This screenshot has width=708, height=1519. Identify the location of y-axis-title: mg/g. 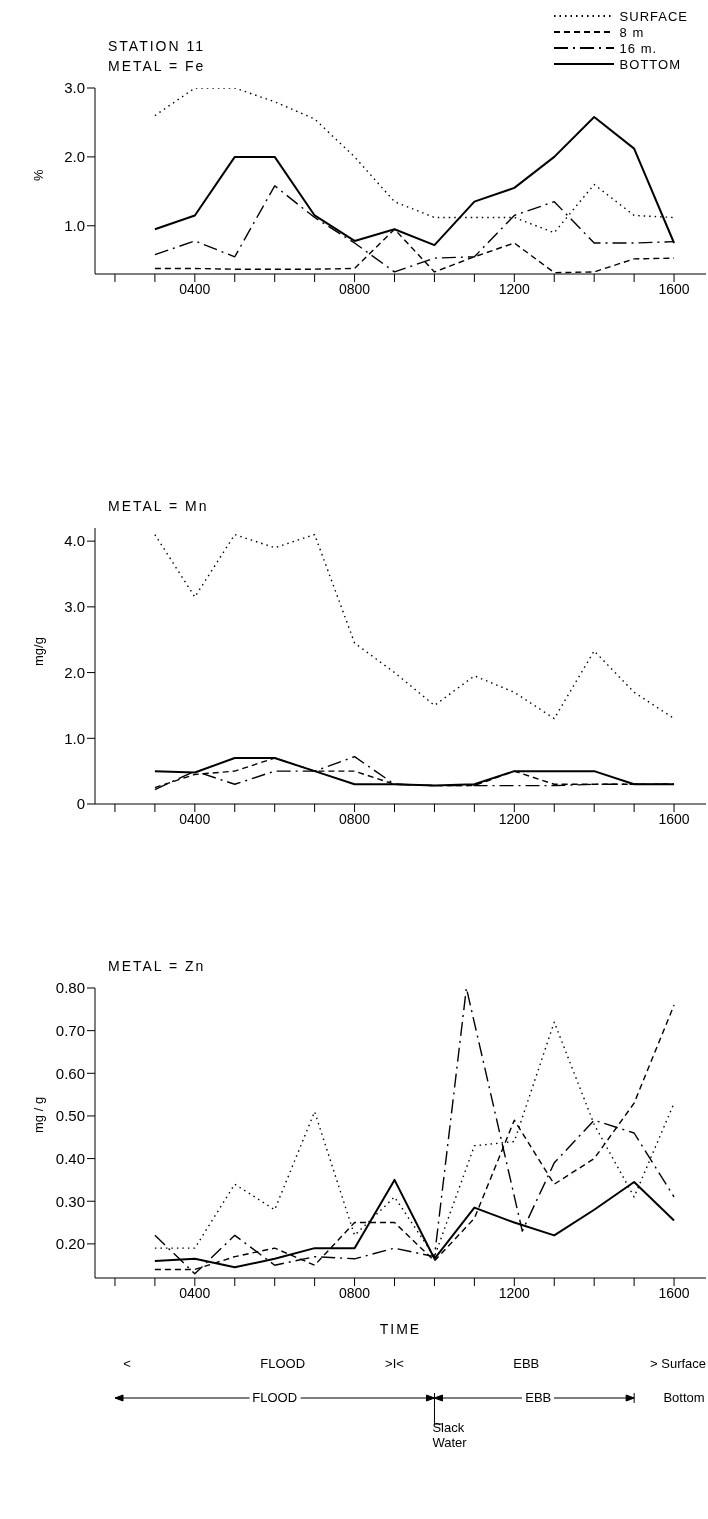
(38, 651).